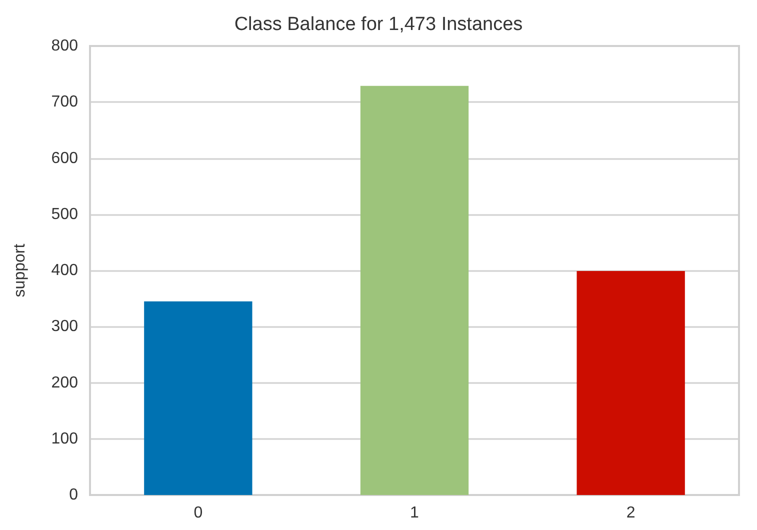 This screenshot has width=757, height=530. I want to click on y-tick-label: 100, so click(64, 439).